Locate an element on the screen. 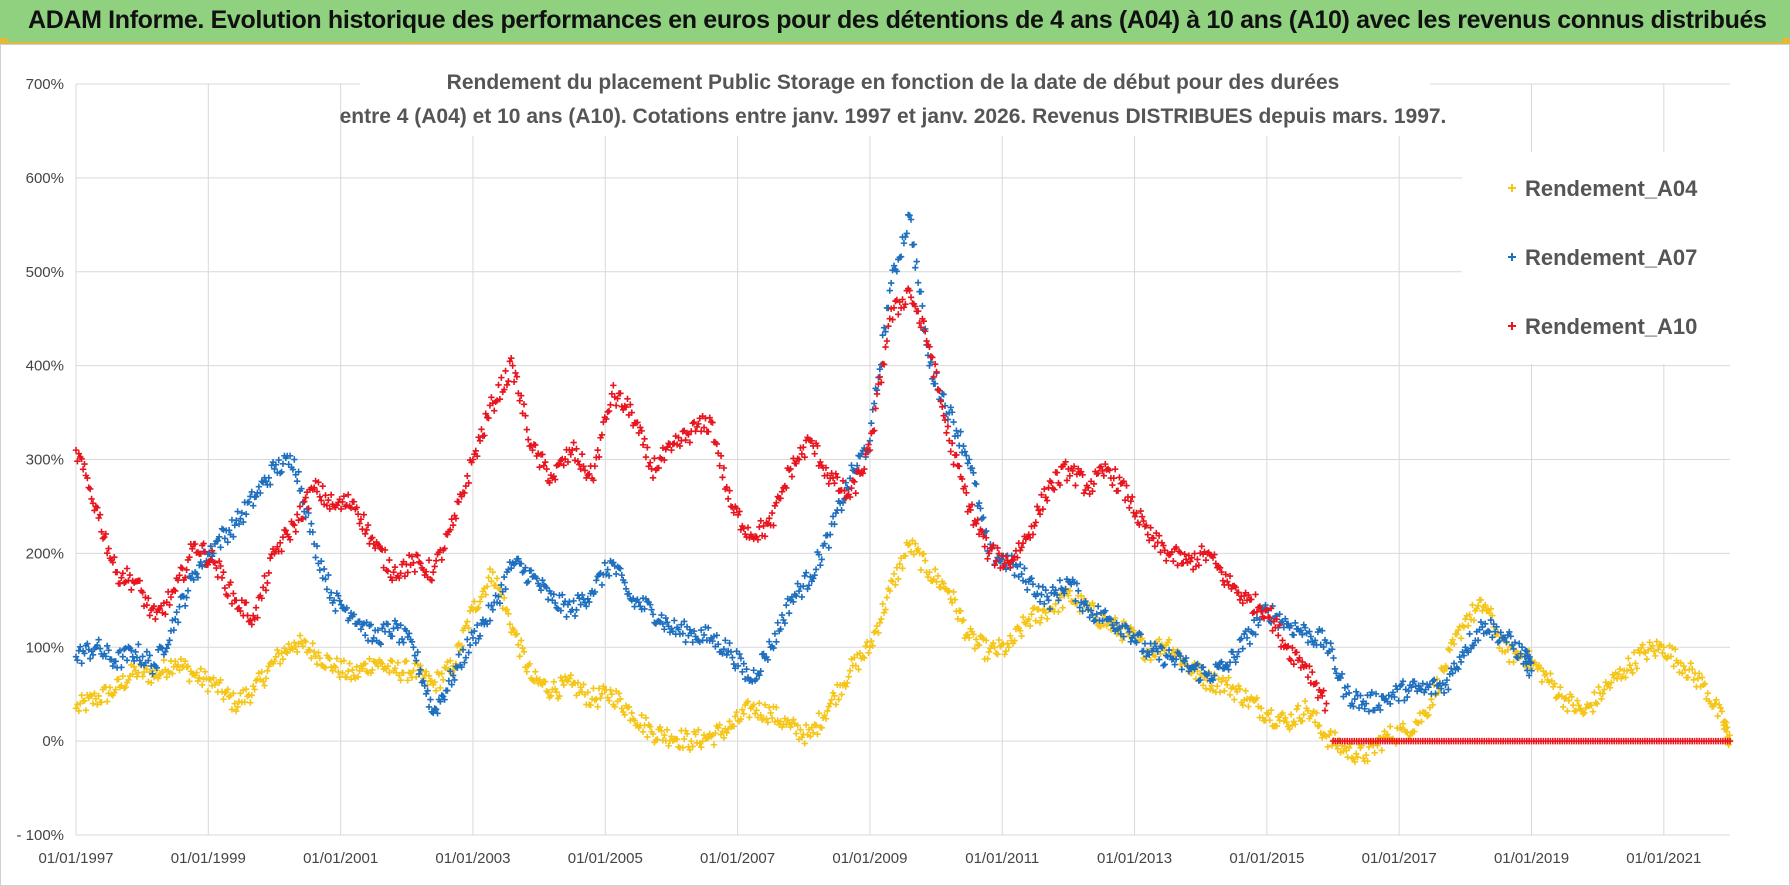  x-tick-label: 01/01/2021 is located at coordinates (1663, 858).